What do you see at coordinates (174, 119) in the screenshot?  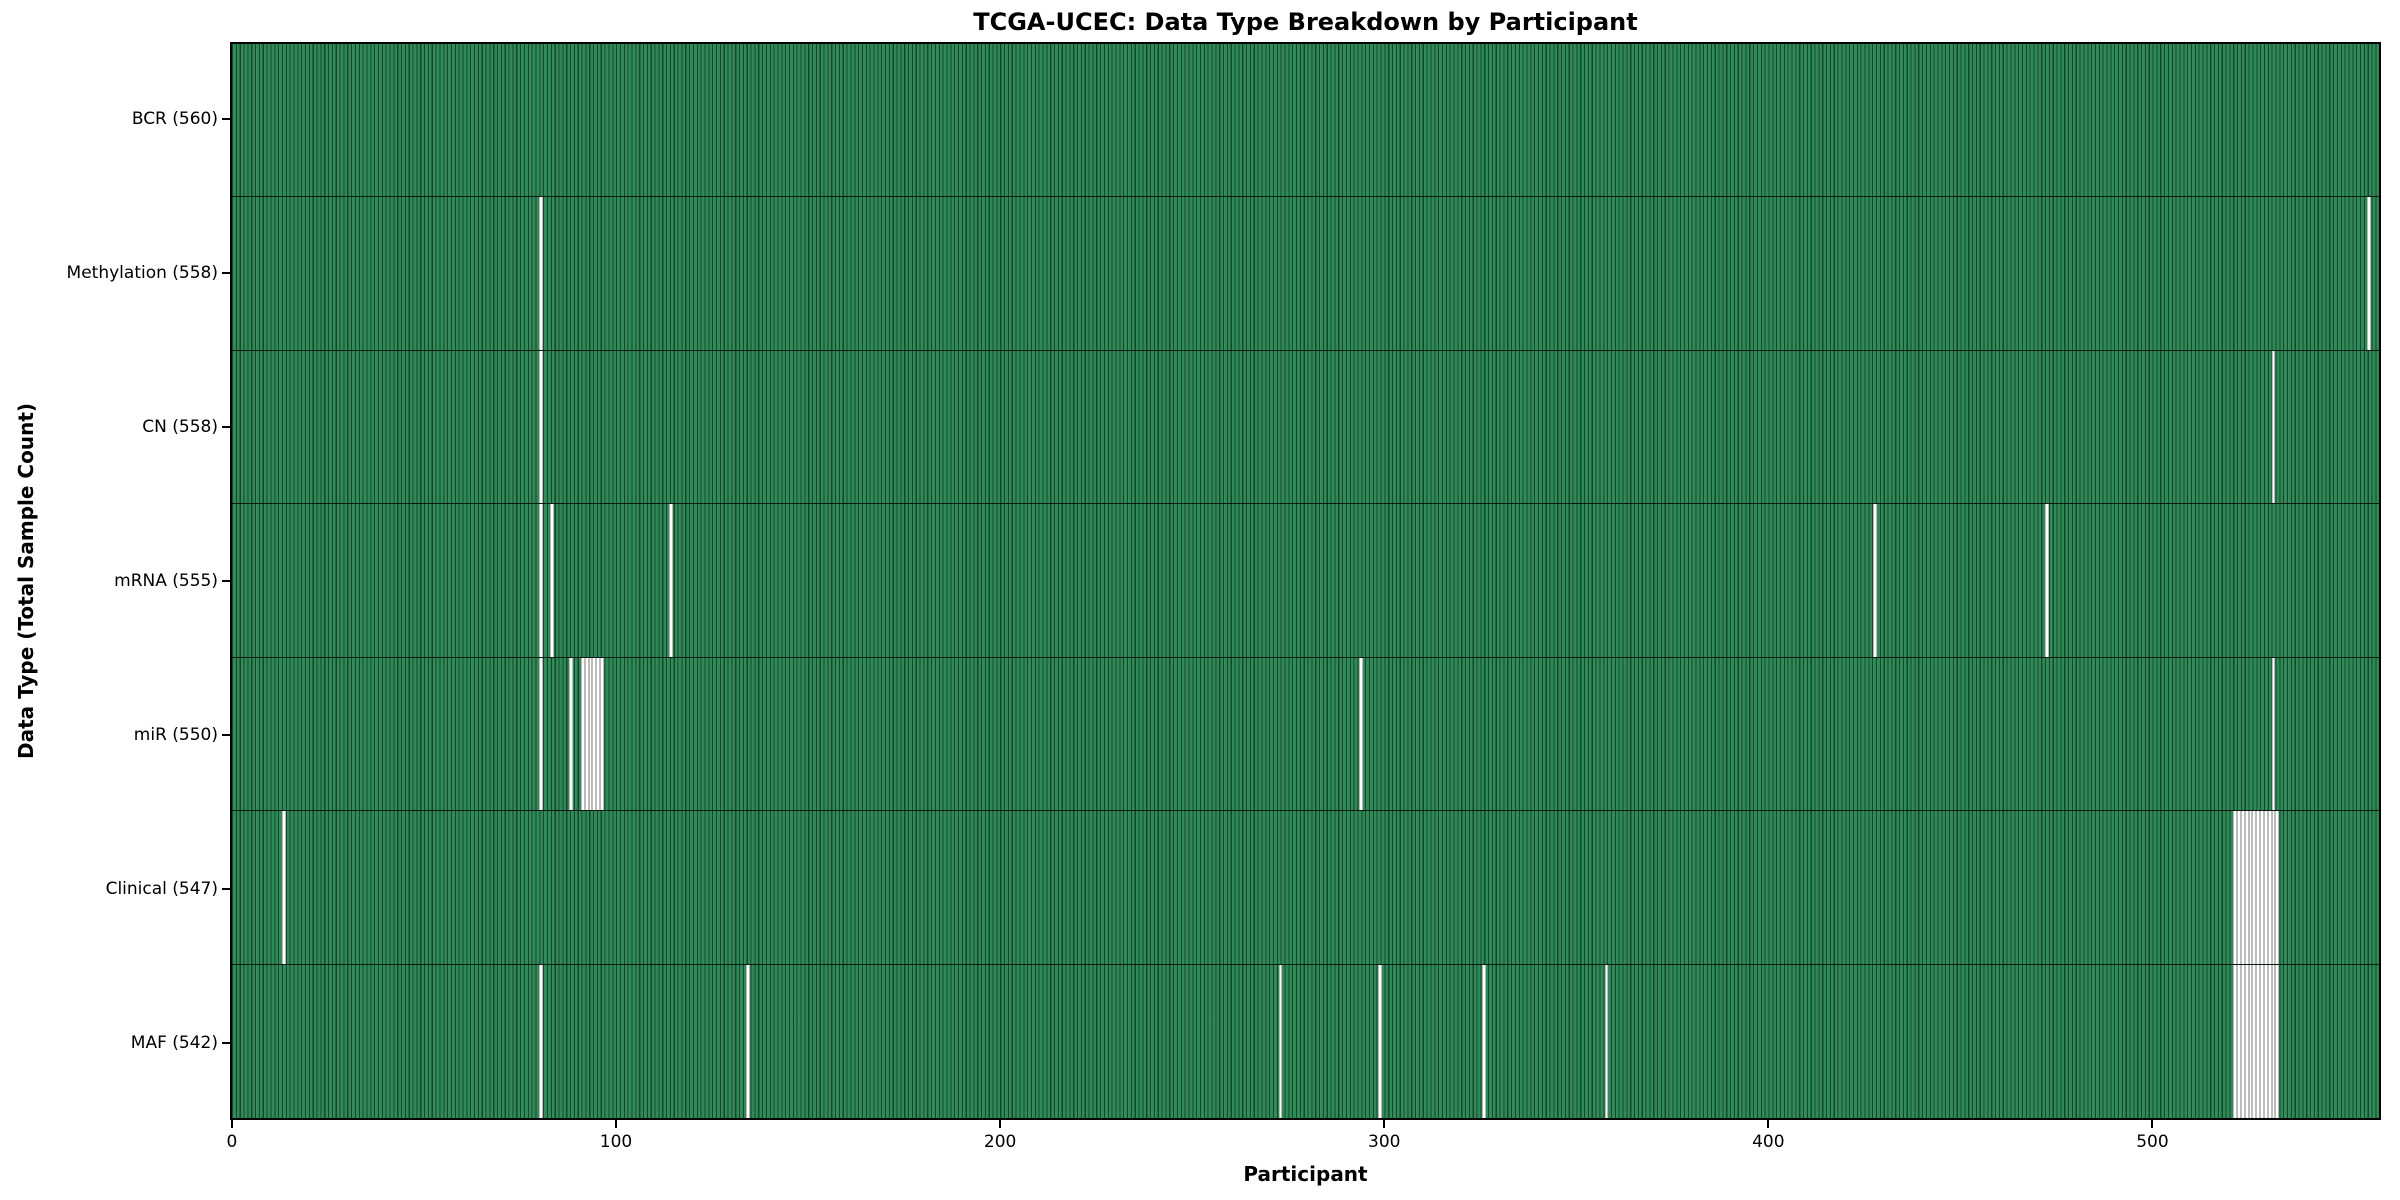 I see `y-tick-label: BCR (560)` at bounding box center [174, 119].